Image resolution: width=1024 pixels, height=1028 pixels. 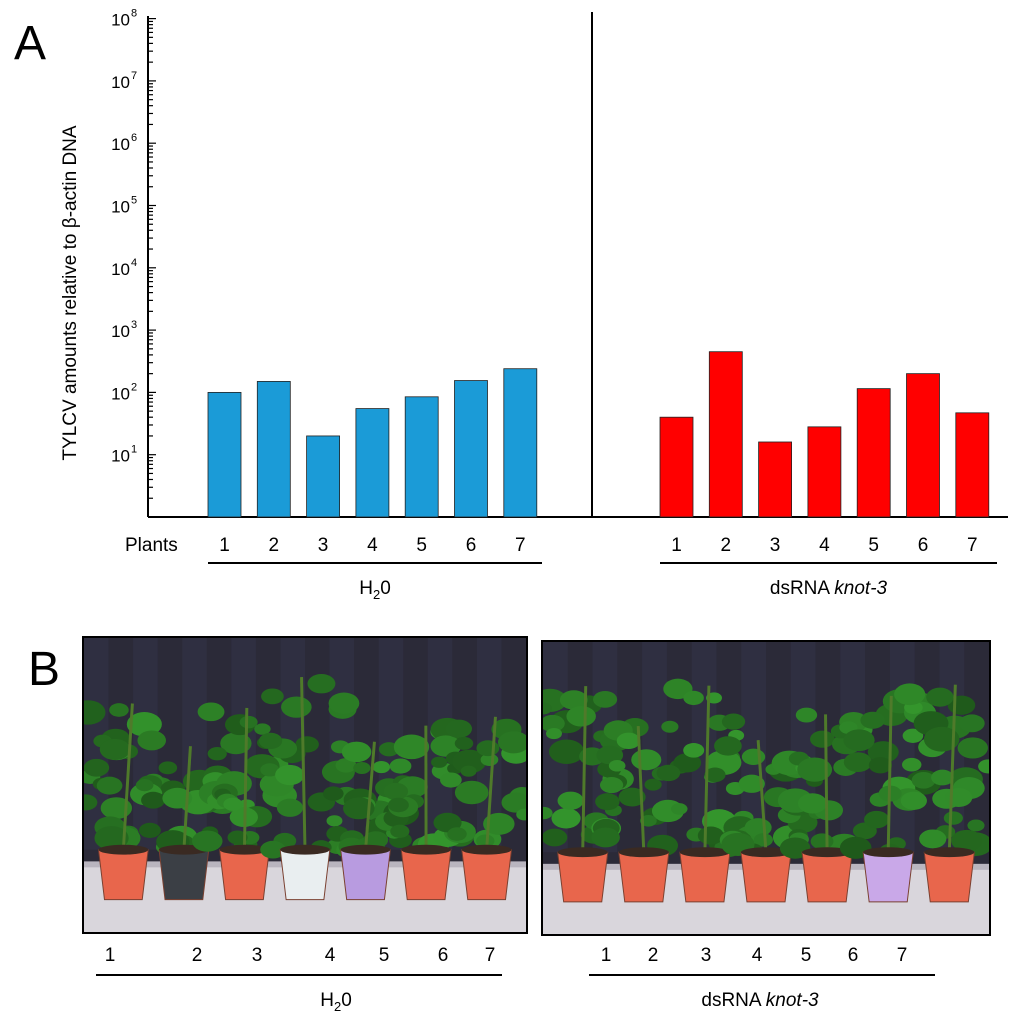 I want to click on x-tick-label: 4, so click(x=372, y=545).